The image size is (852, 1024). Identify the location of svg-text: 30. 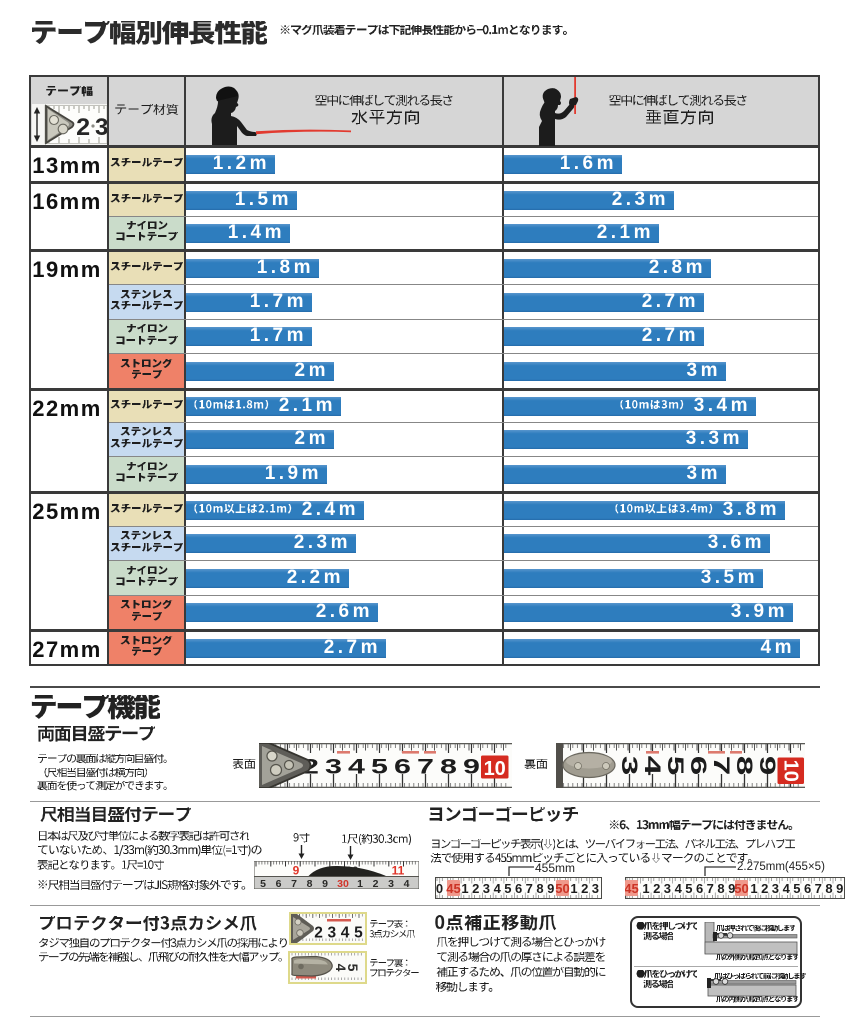
(343, 883).